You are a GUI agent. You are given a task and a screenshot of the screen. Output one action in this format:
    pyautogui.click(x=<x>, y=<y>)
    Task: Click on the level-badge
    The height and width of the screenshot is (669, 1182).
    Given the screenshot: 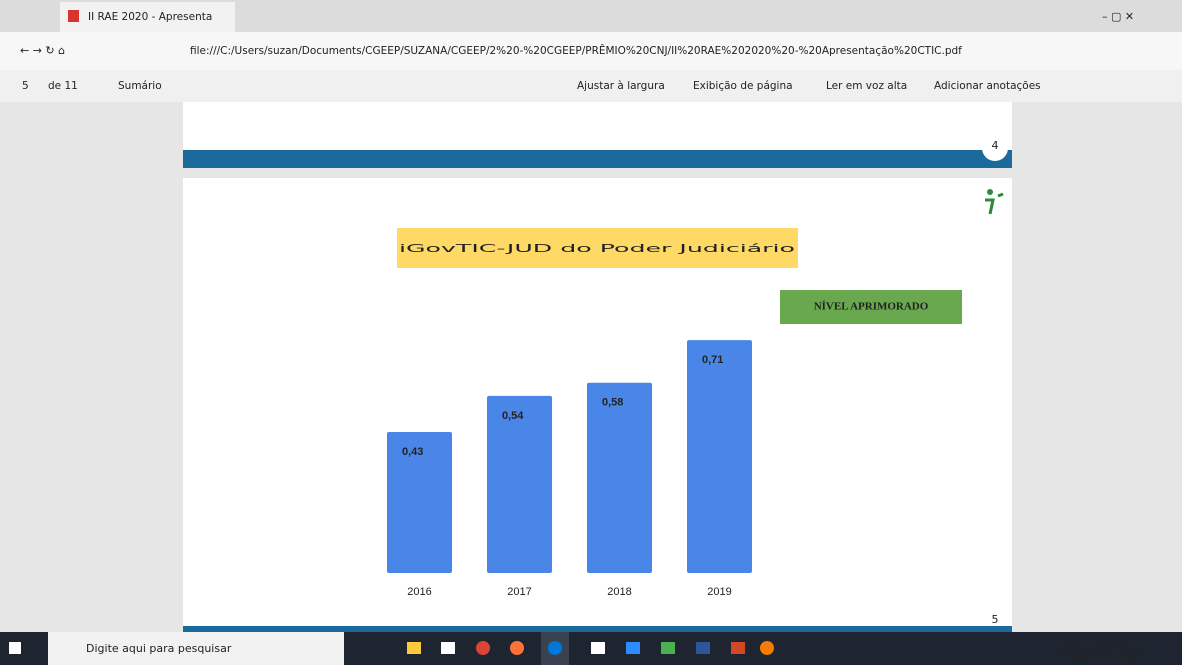 What is the action you would take?
    pyautogui.click(x=871, y=307)
    